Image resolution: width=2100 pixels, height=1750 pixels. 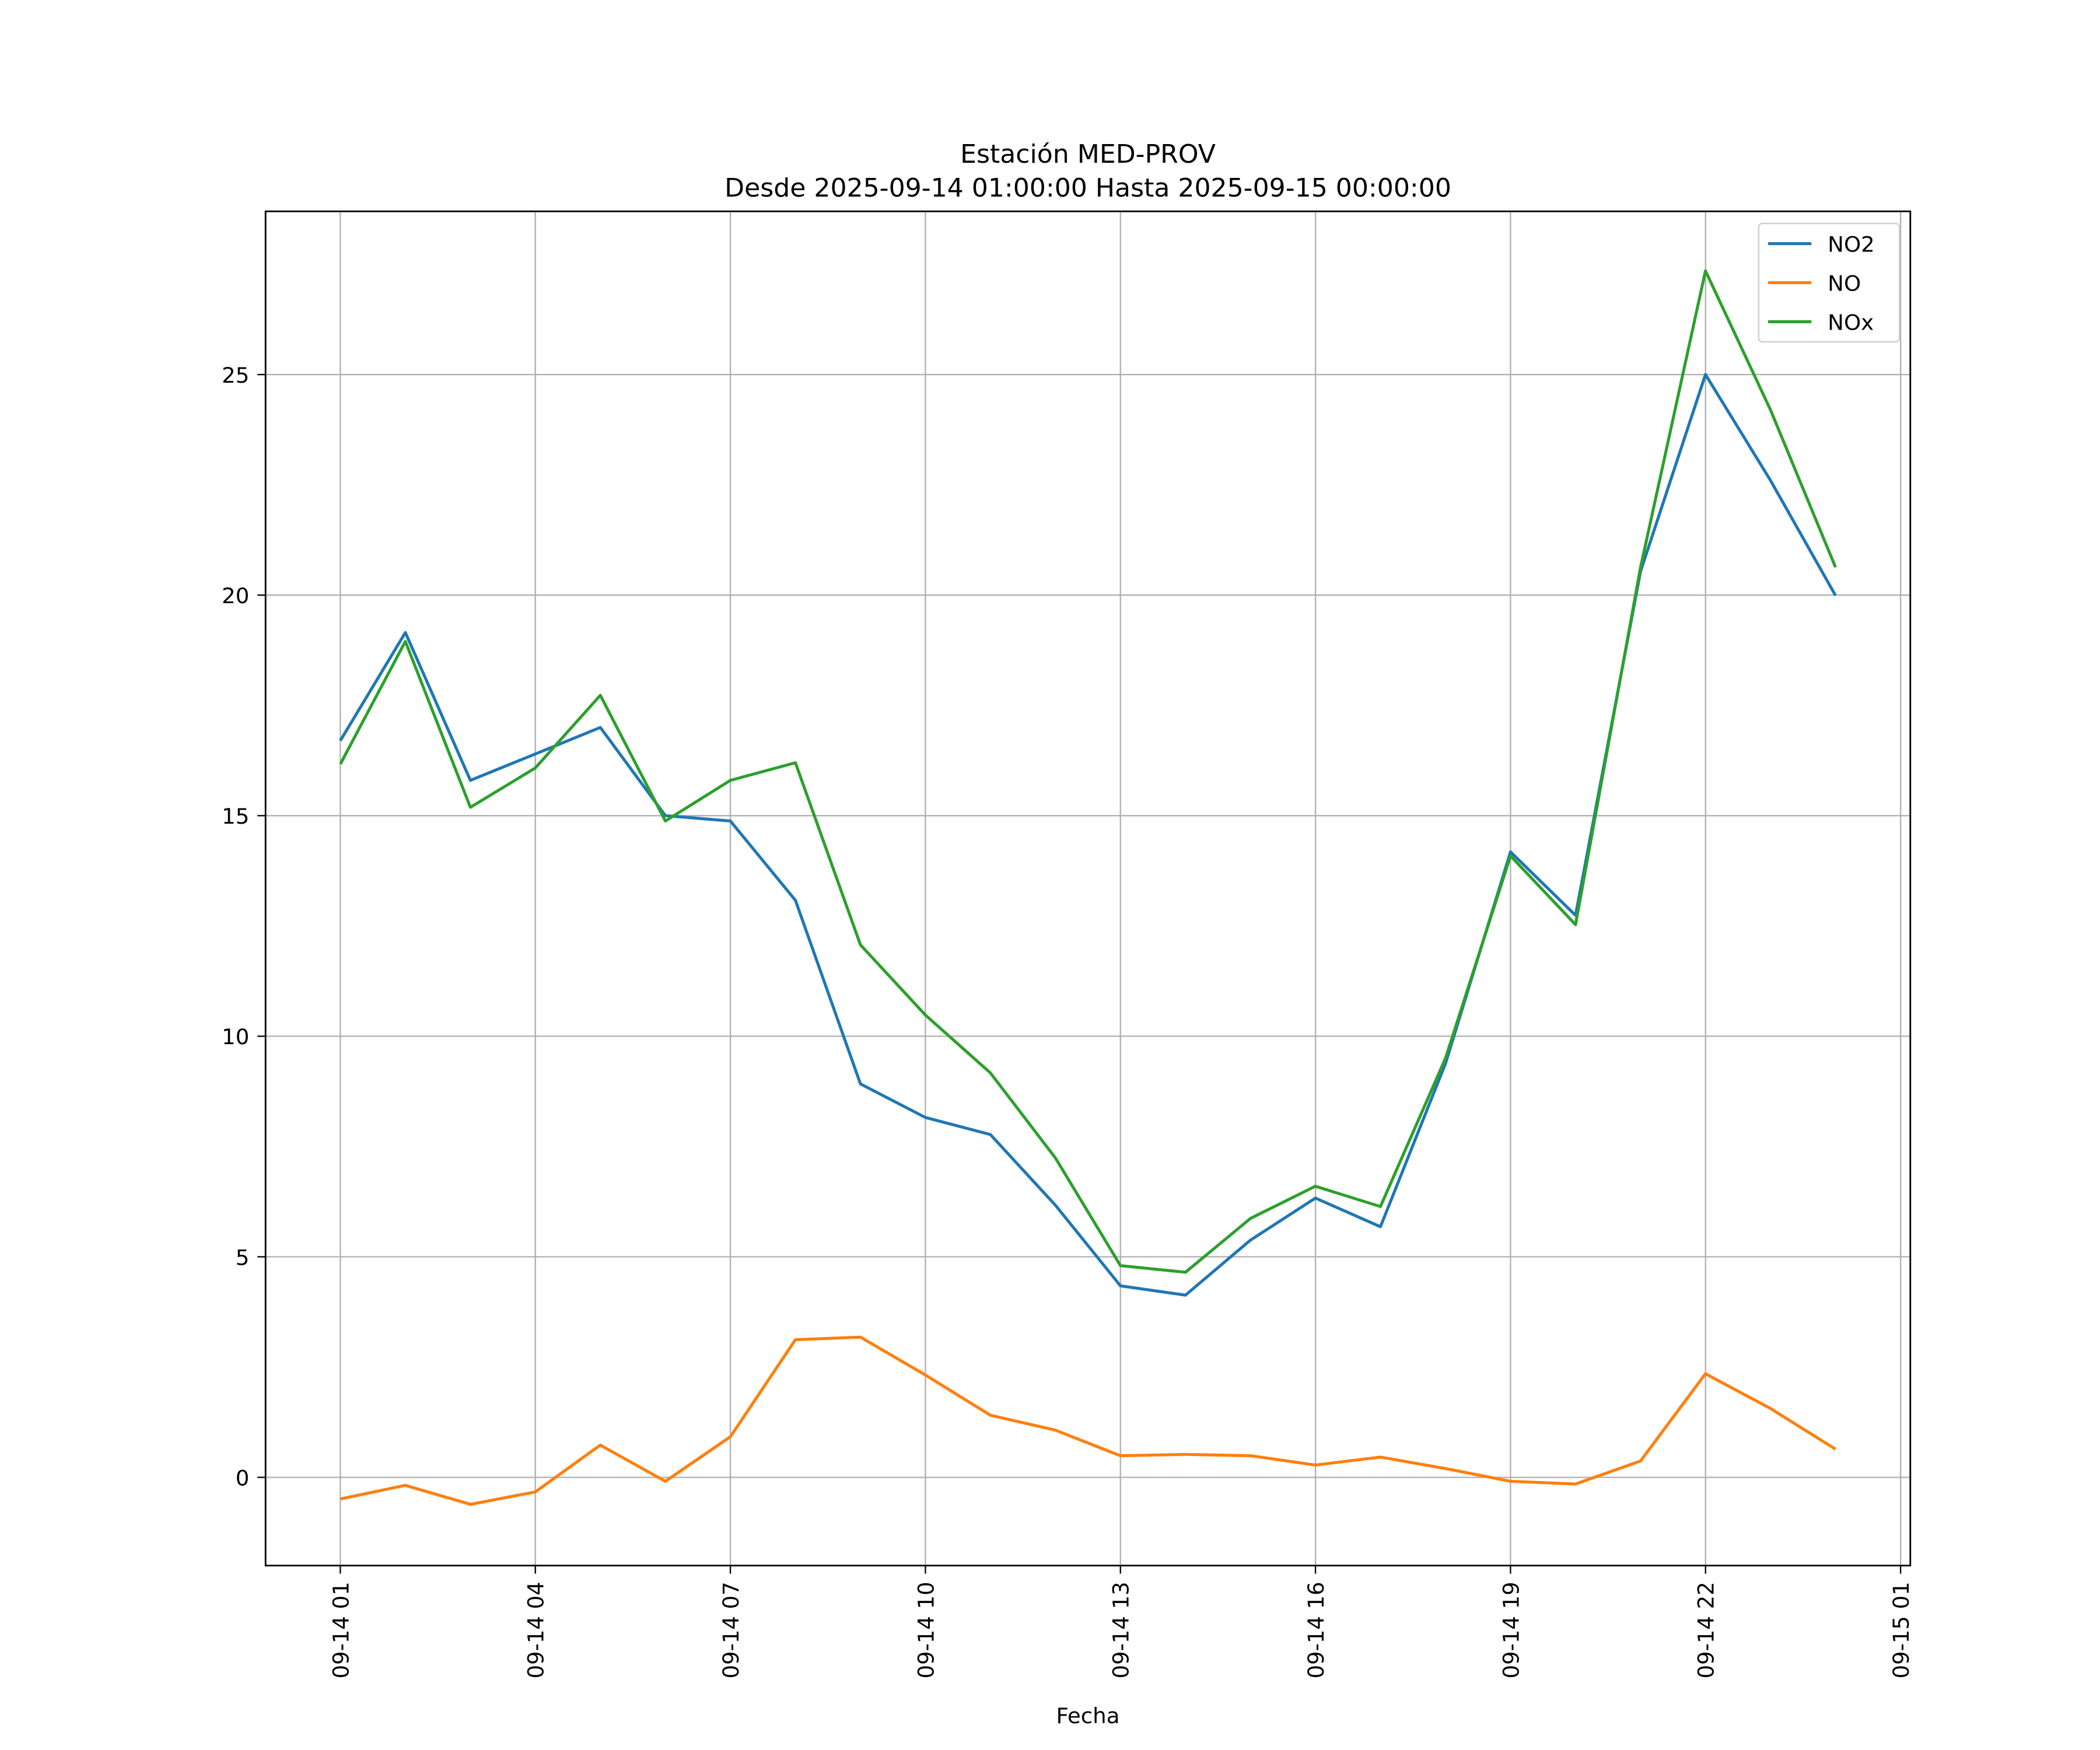 I want to click on y-tick-label: 25, so click(x=235, y=375).